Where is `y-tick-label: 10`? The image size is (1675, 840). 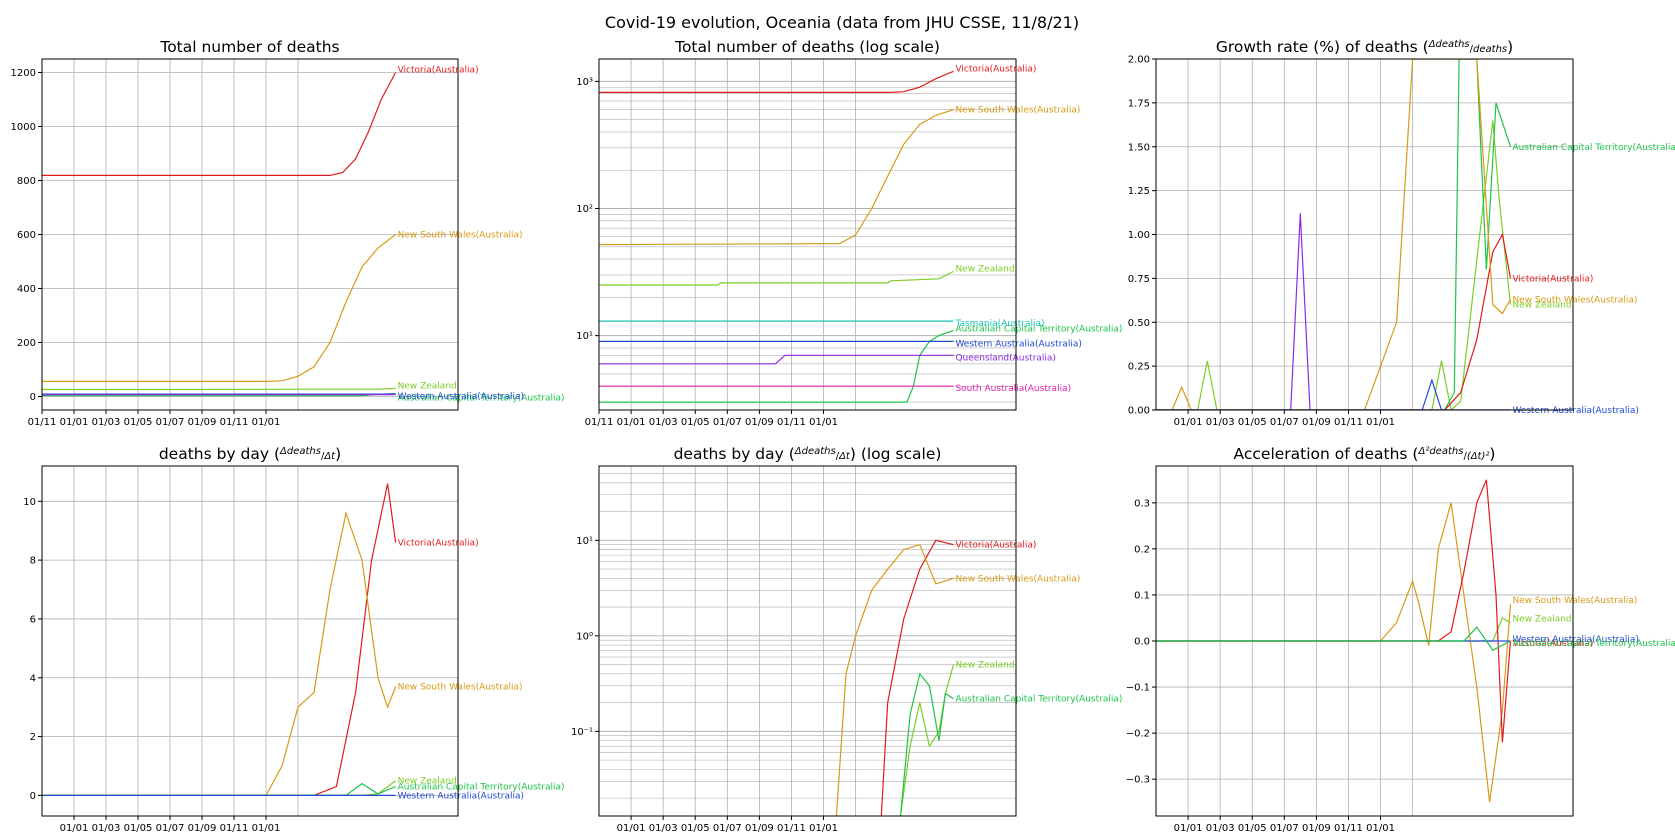 y-tick-label: 10 is located at coordinates (29, 502).